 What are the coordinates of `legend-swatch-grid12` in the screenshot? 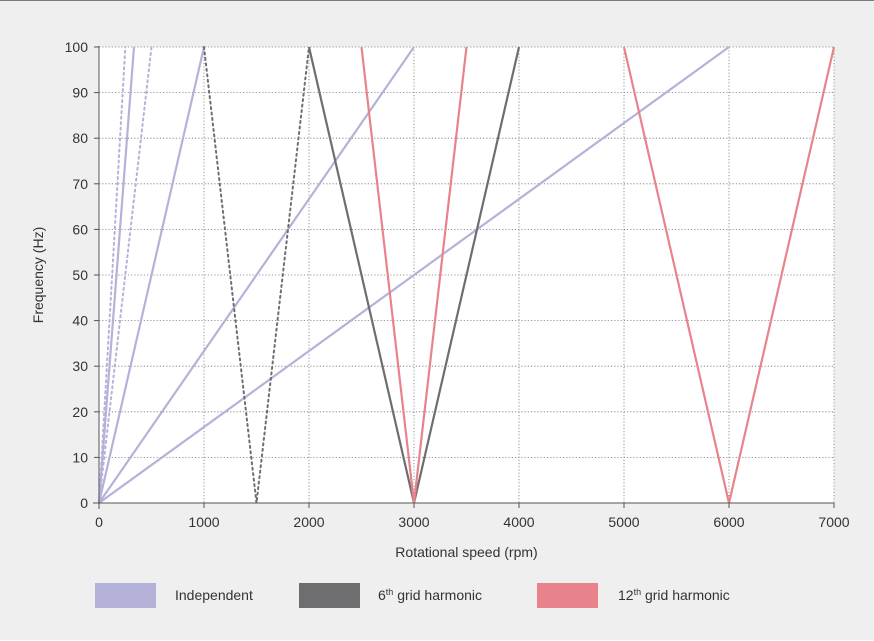 It's located at (567, 595).